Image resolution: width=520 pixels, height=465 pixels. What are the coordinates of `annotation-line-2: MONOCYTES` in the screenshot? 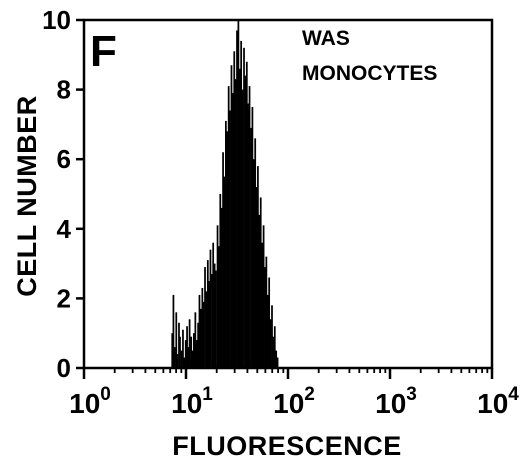 It's located at (369, 73).